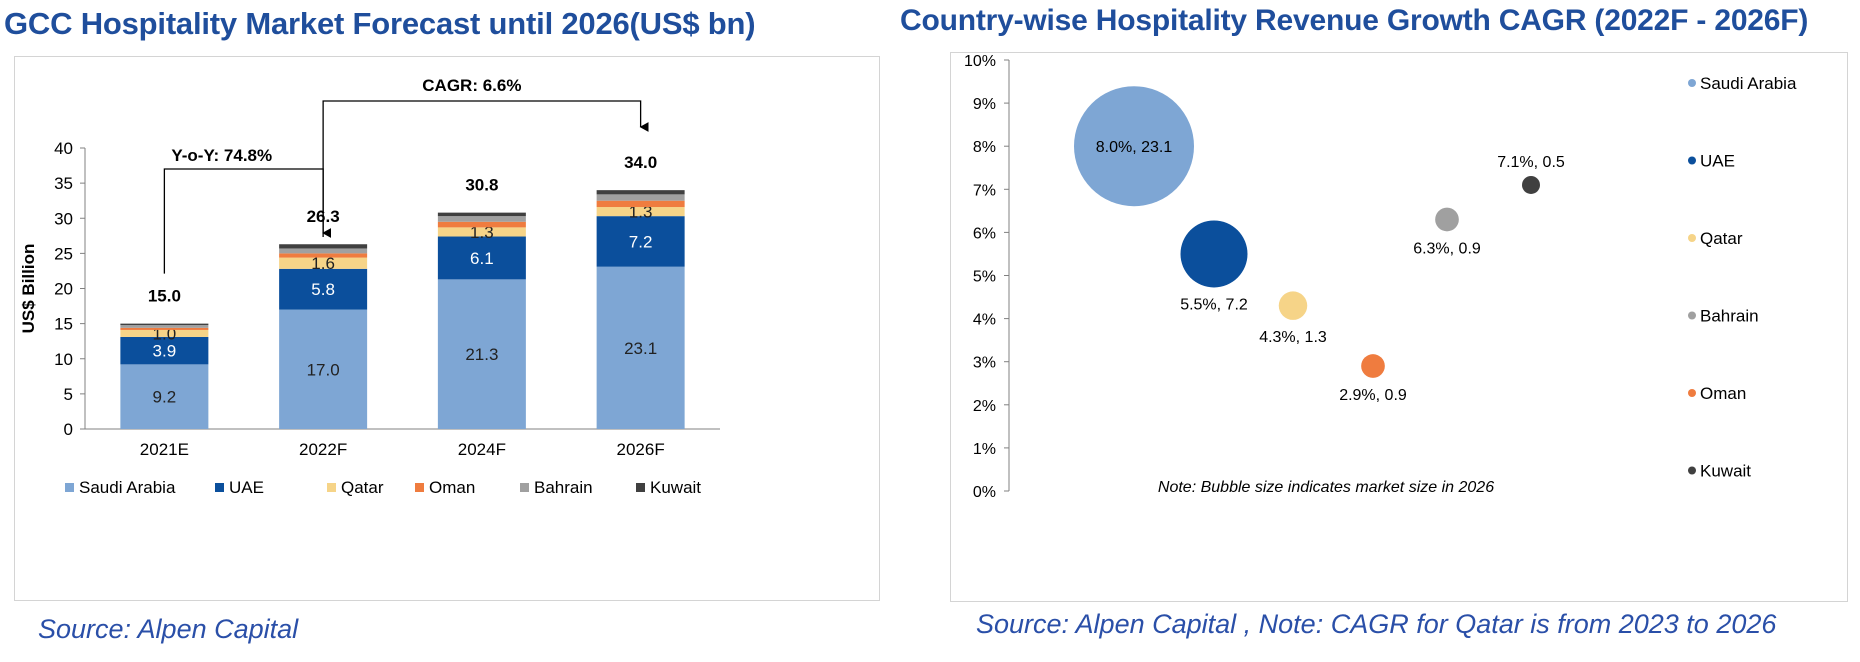 This screenshot has width=1860, height=662. I want to click on bubble-data-label: 2.9%, 0.9, so click(1373, 395).